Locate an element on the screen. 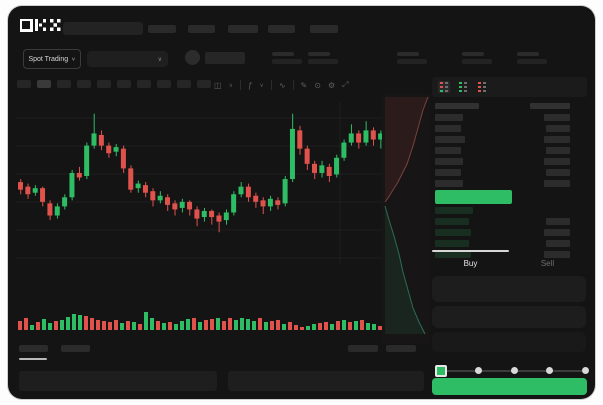  tab-buy: Buy is located at coordinates (470, 263).